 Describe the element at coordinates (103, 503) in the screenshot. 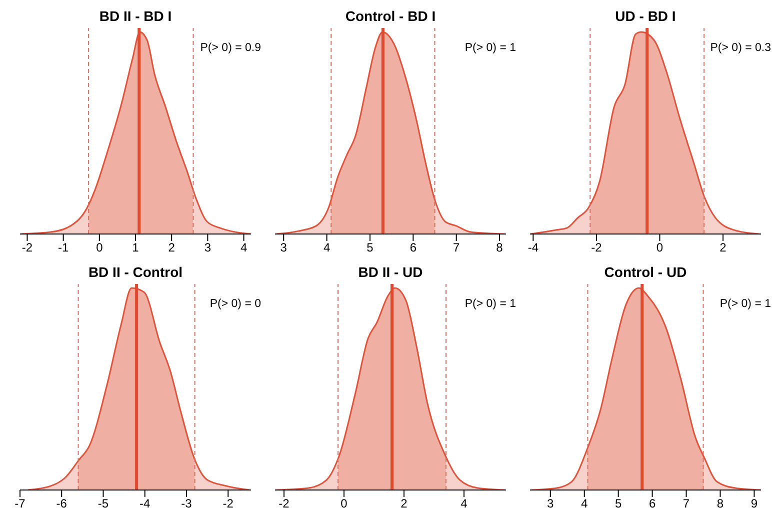

I see `x-tick-label: -5` at that location.